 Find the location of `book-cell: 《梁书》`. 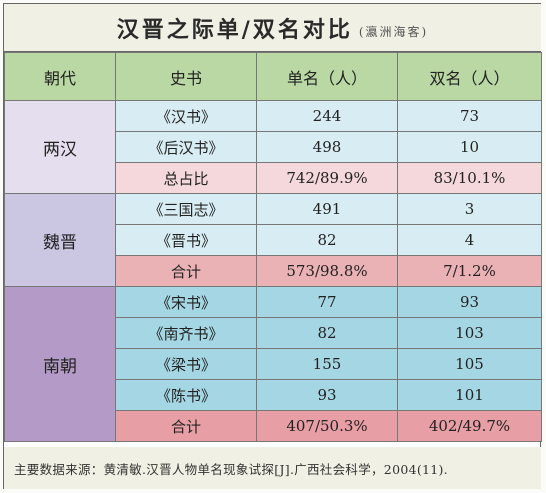

book-cell: 《梁书》 is located at coordinates (186, 364).